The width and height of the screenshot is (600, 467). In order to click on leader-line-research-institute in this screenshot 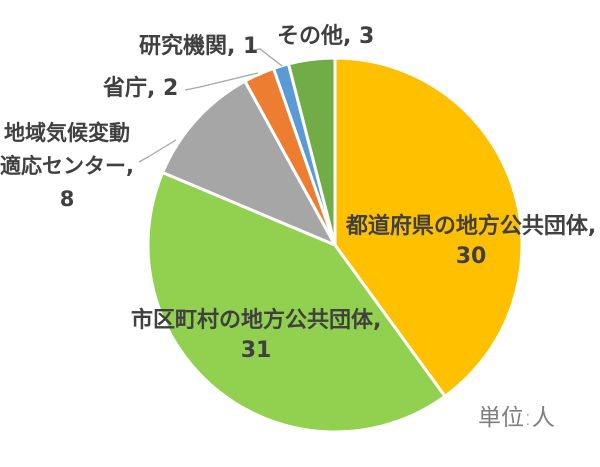, I will do `click(265, 57)`.